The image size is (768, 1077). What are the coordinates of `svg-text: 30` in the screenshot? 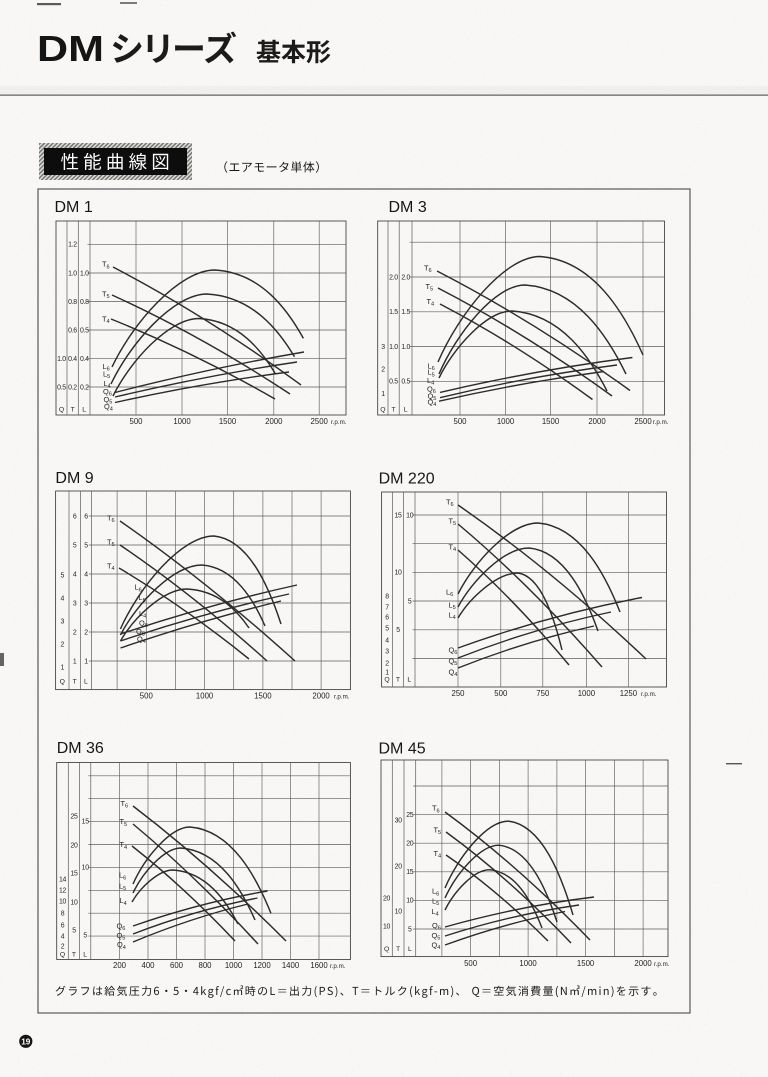 It's located at (399, 820).